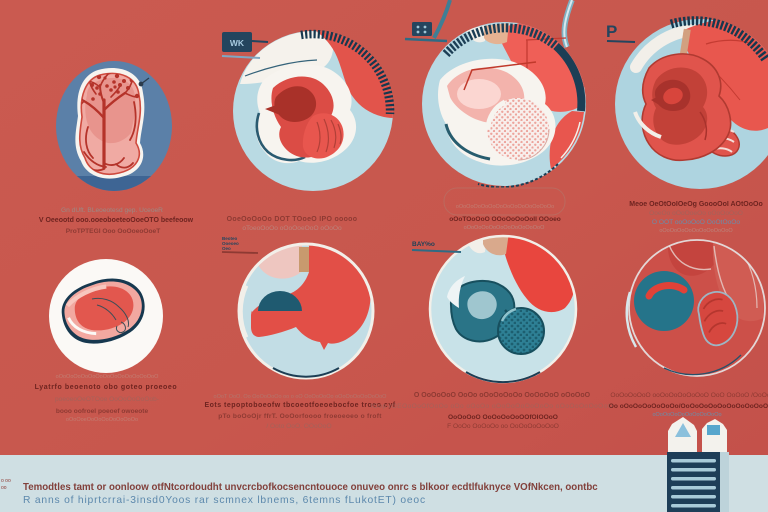 The image size is (768, 512). Describe the element at coordinates (696, 231) in the screenshot. I see `svg-text: oOoOoOoOoOoOoOoOoOoO` at that location.